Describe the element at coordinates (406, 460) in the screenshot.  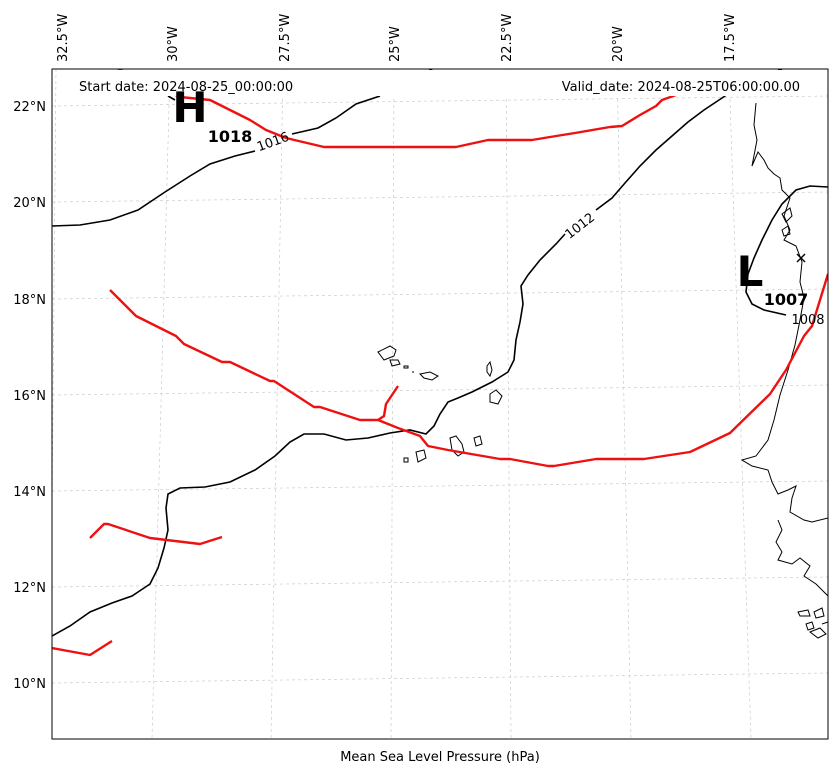
I see `cape-verde-brava` at that location.